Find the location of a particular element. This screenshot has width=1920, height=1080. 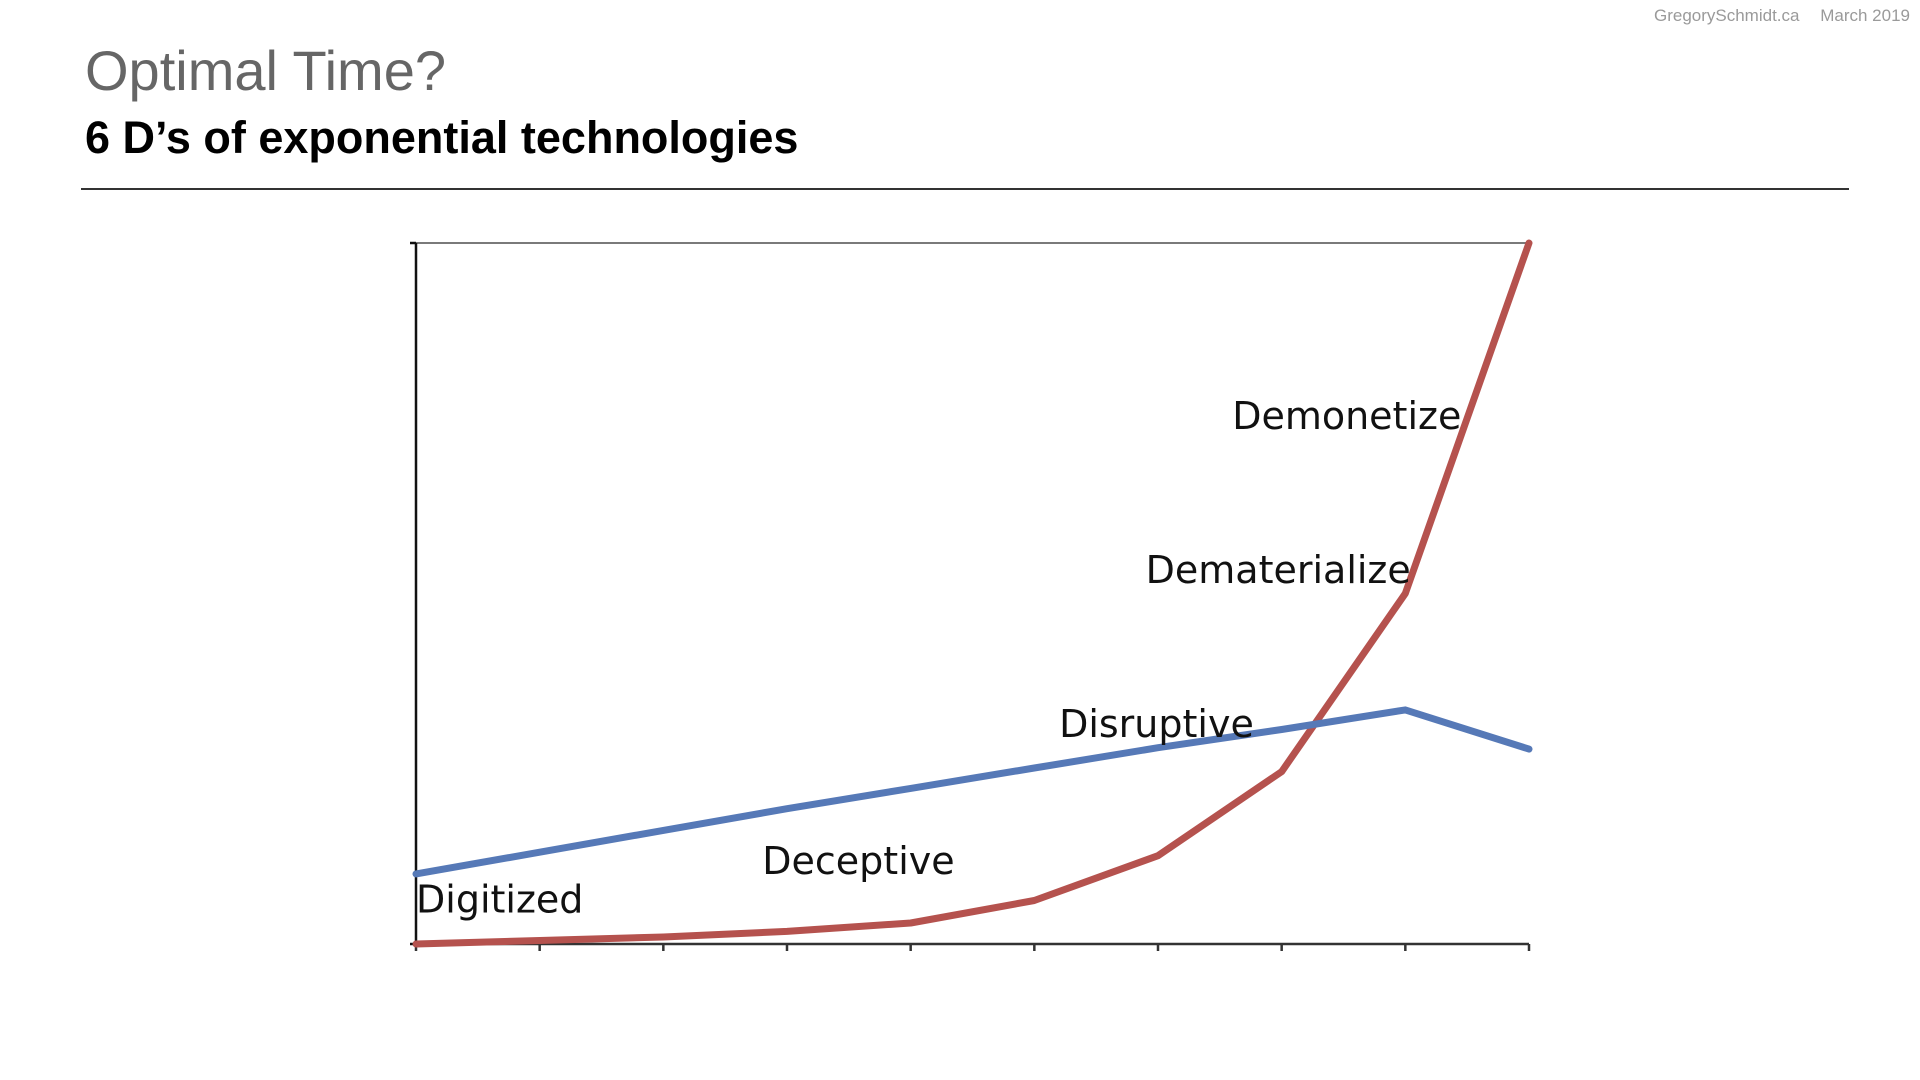

stage-label: Deceptive is located at coordinates (858, 861).